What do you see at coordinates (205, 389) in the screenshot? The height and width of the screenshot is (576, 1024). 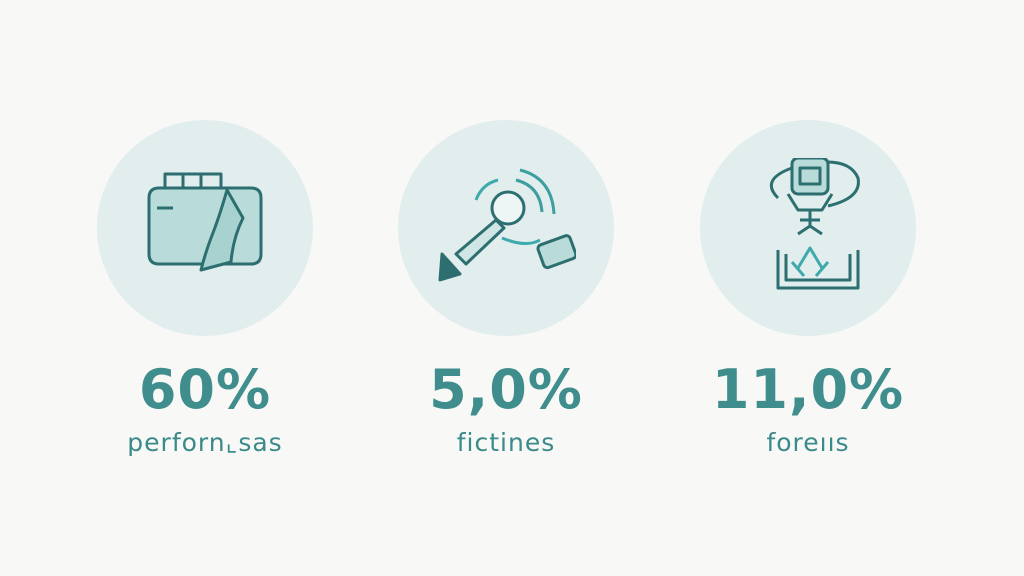 I see `stat-value: 60%` at bounding box center [205, 389].